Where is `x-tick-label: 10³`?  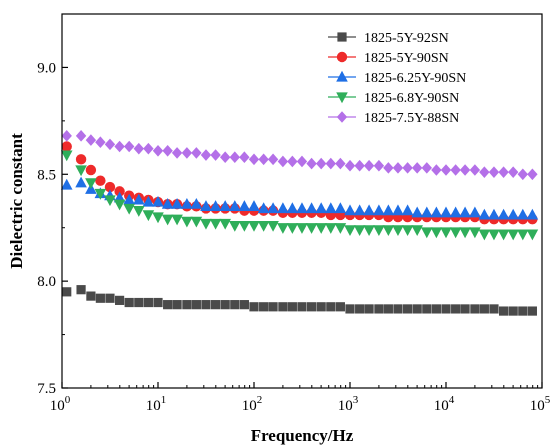 x-tick-label: 10³ is located at coordinates (348, 404).